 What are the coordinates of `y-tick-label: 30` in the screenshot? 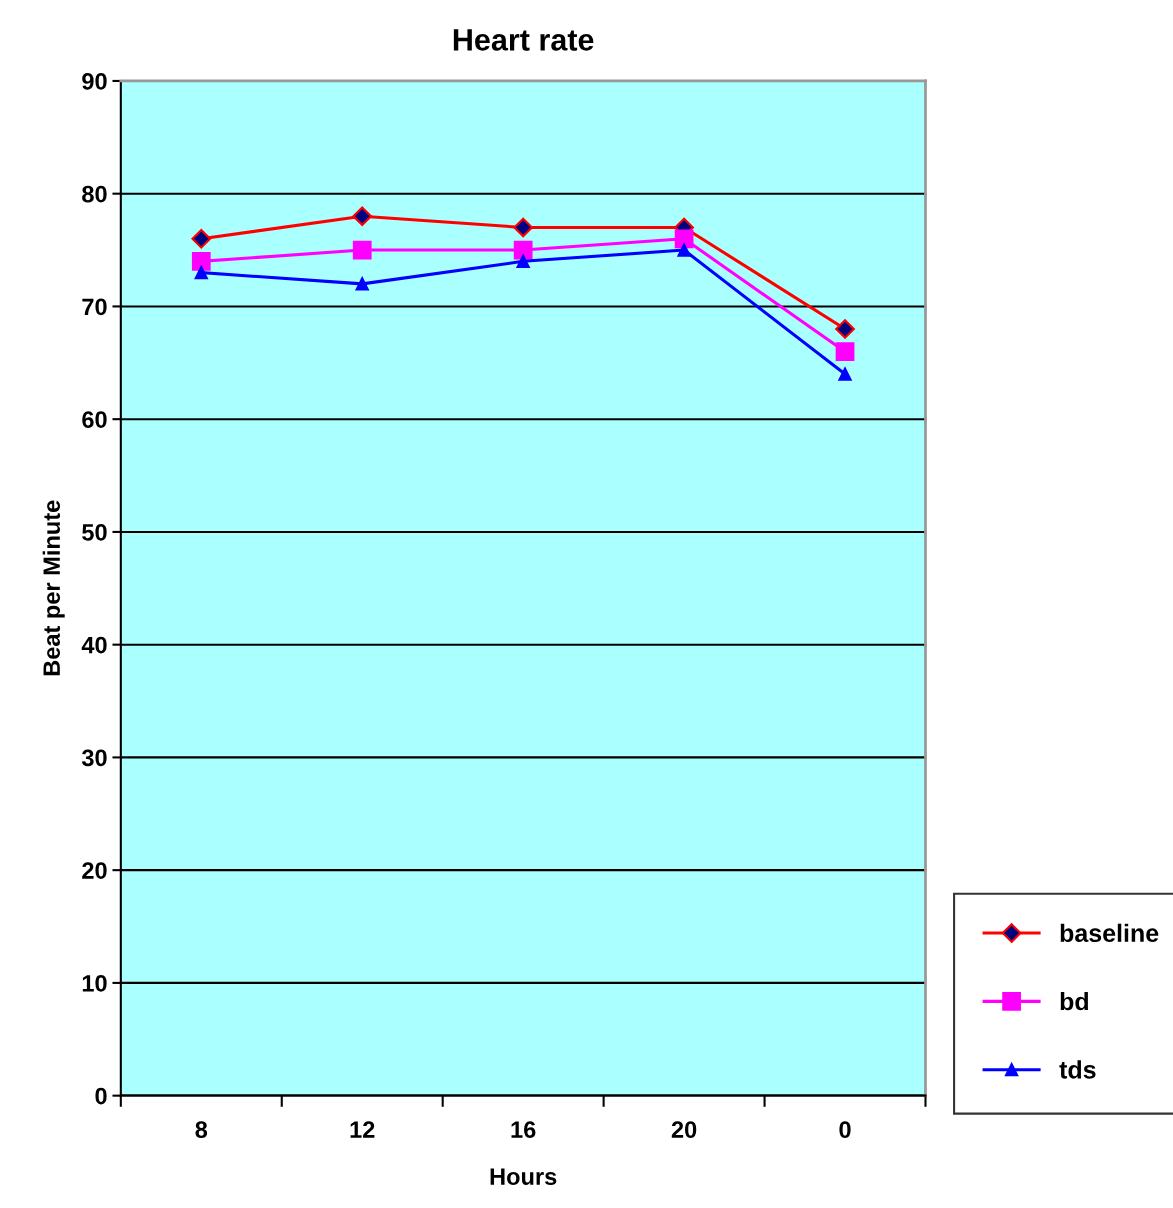 It's located at (94, 758).